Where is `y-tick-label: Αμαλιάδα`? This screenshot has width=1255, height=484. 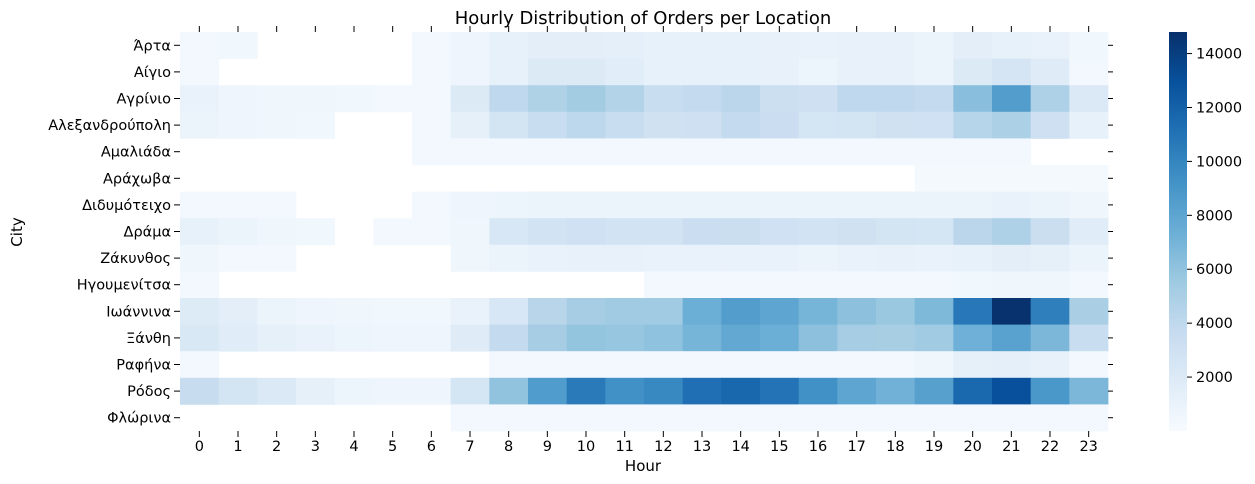 y-tick-label: Αμαλιάδα is located at coordinates (136, 153).